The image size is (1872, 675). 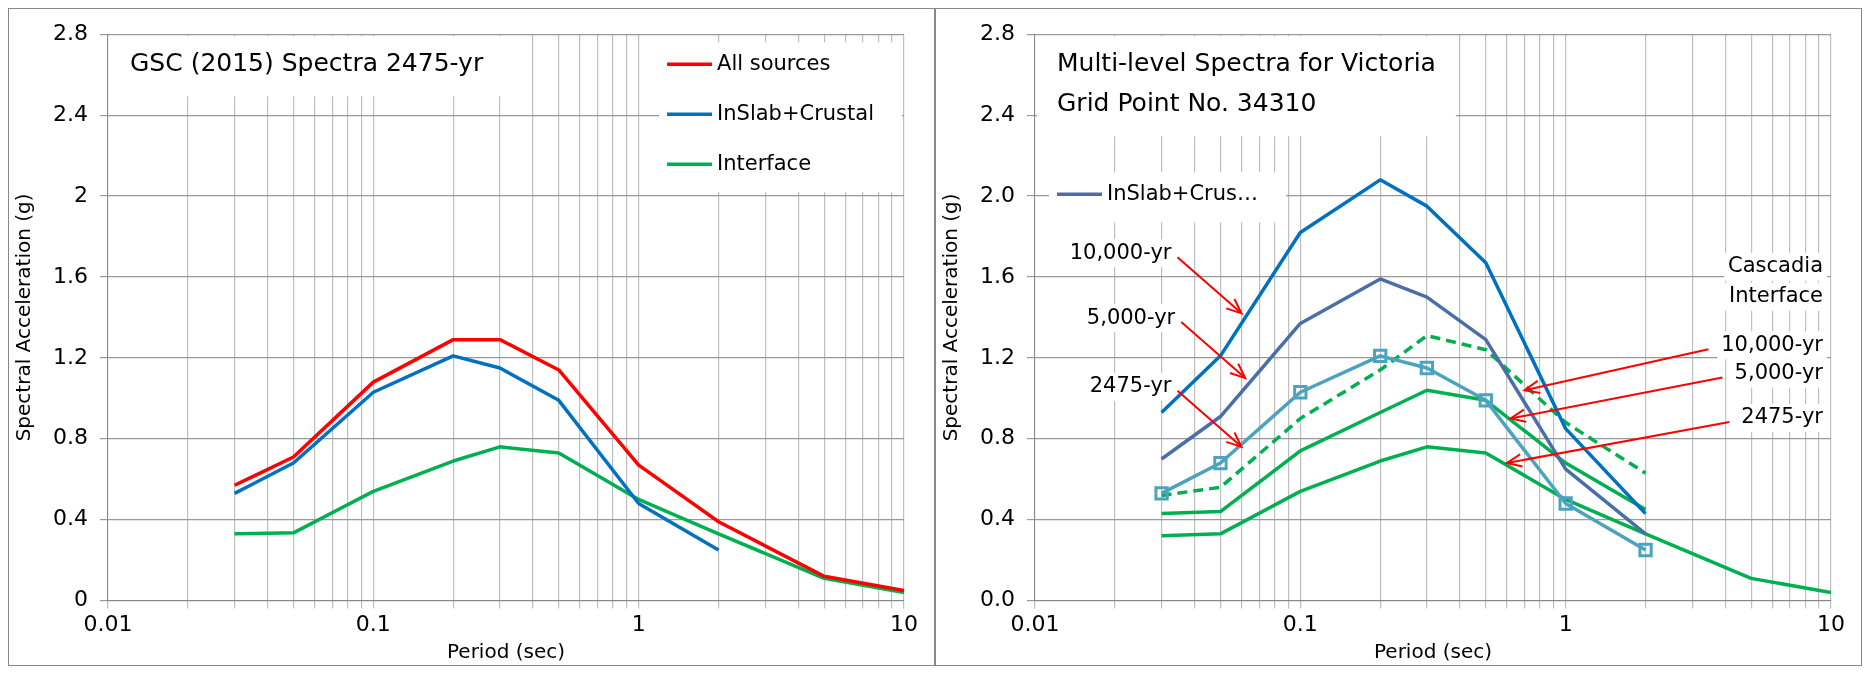 What do you see at coordinates (1186, 102) in the screenshot?
I see `text: Grid Point No. 34310` at bounding box center [1186, 102].